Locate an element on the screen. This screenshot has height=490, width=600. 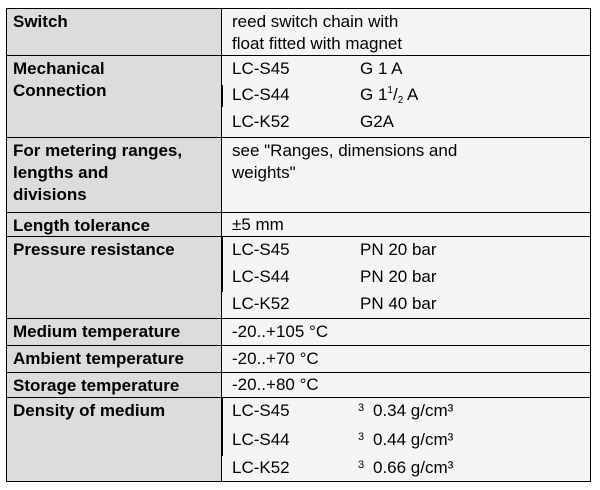
value-cell: ±5 mm is located at coordinates (406, 224).